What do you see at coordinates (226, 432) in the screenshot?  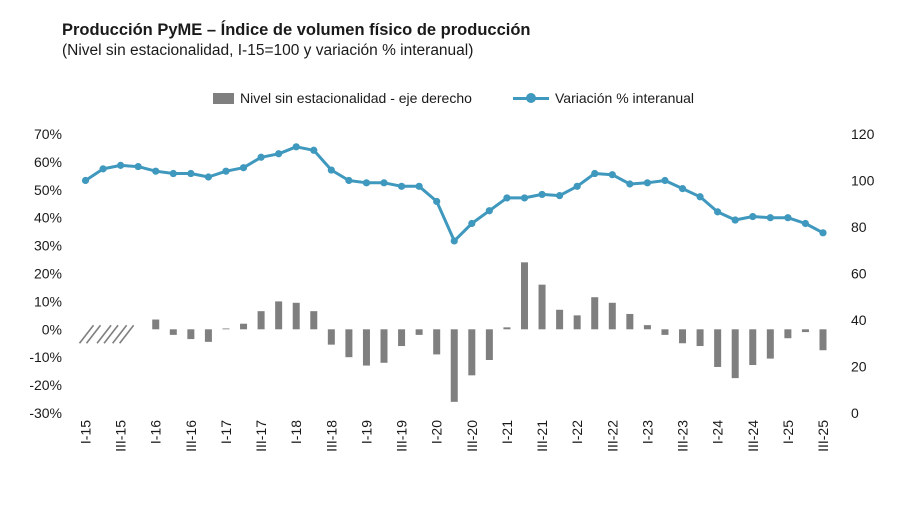 I see `x-tick-label: I-17` at bounding box center [226, 432].